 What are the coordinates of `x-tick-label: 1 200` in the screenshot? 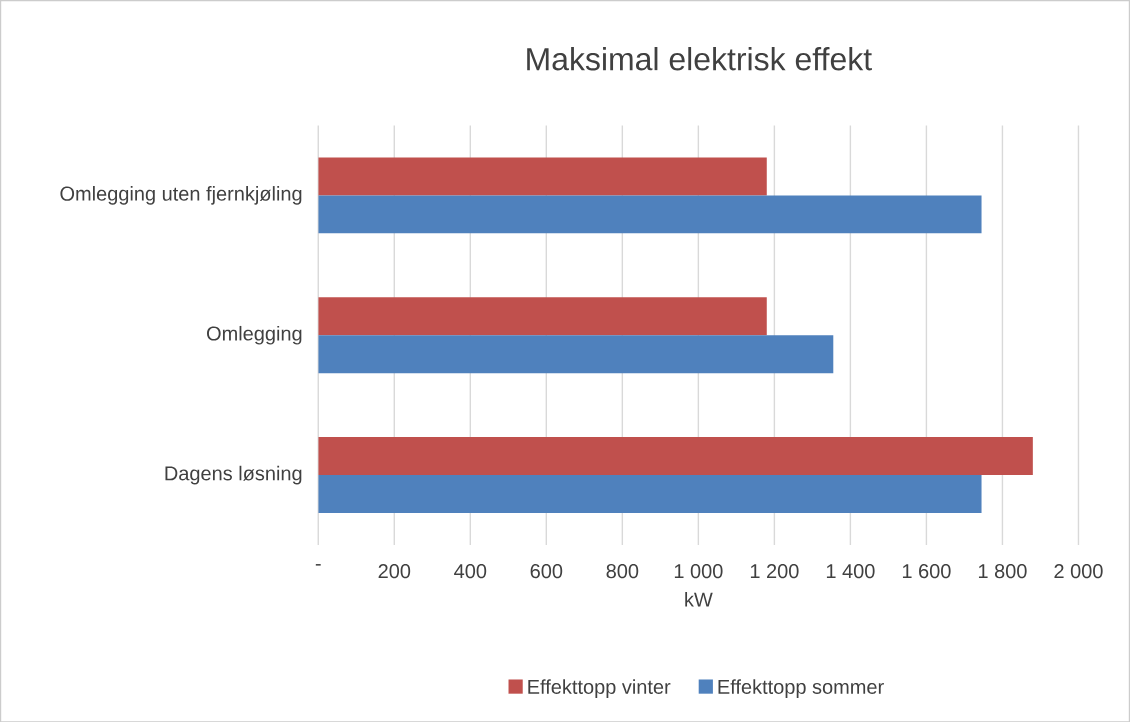 It's located at (774, 570).